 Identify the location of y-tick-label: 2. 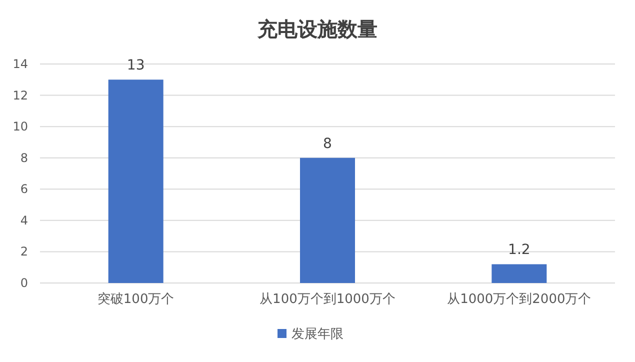
(24, 251).